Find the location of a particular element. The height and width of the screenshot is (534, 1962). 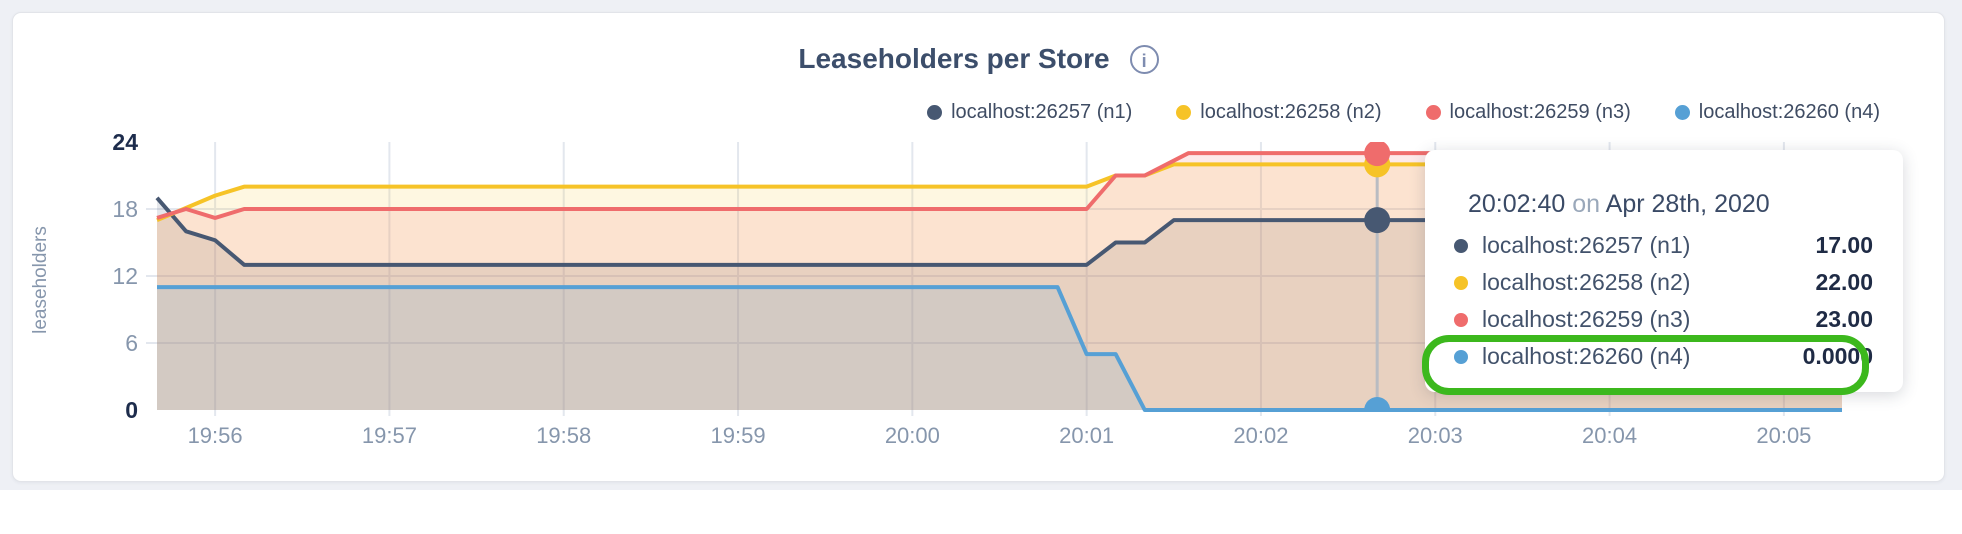

tooltip-connector: on is located at coordinates (1586, 204).